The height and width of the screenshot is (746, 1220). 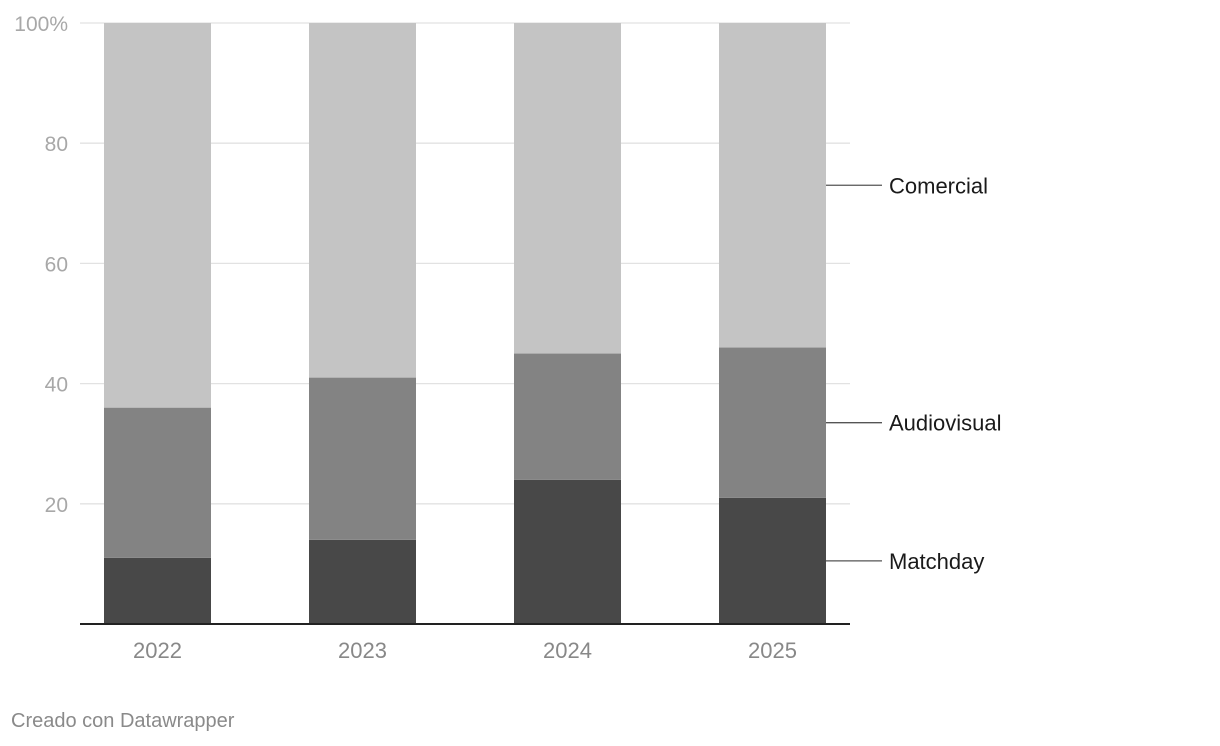 What do you see at coordinates (914, 373) in the screenshot?
I see `series-labels: Matchday Audiovisual Comercial` at bounding box center [914, 373].